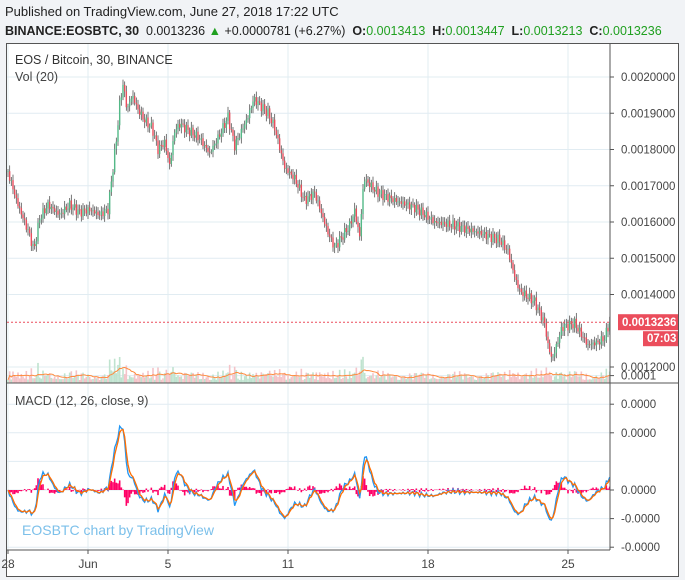 This screenshot has width=685, height=580. What do you see at coordinates (8, 564) in the screenshot?
I see `time-tick-label: 28` at bounding box center [8, 564].